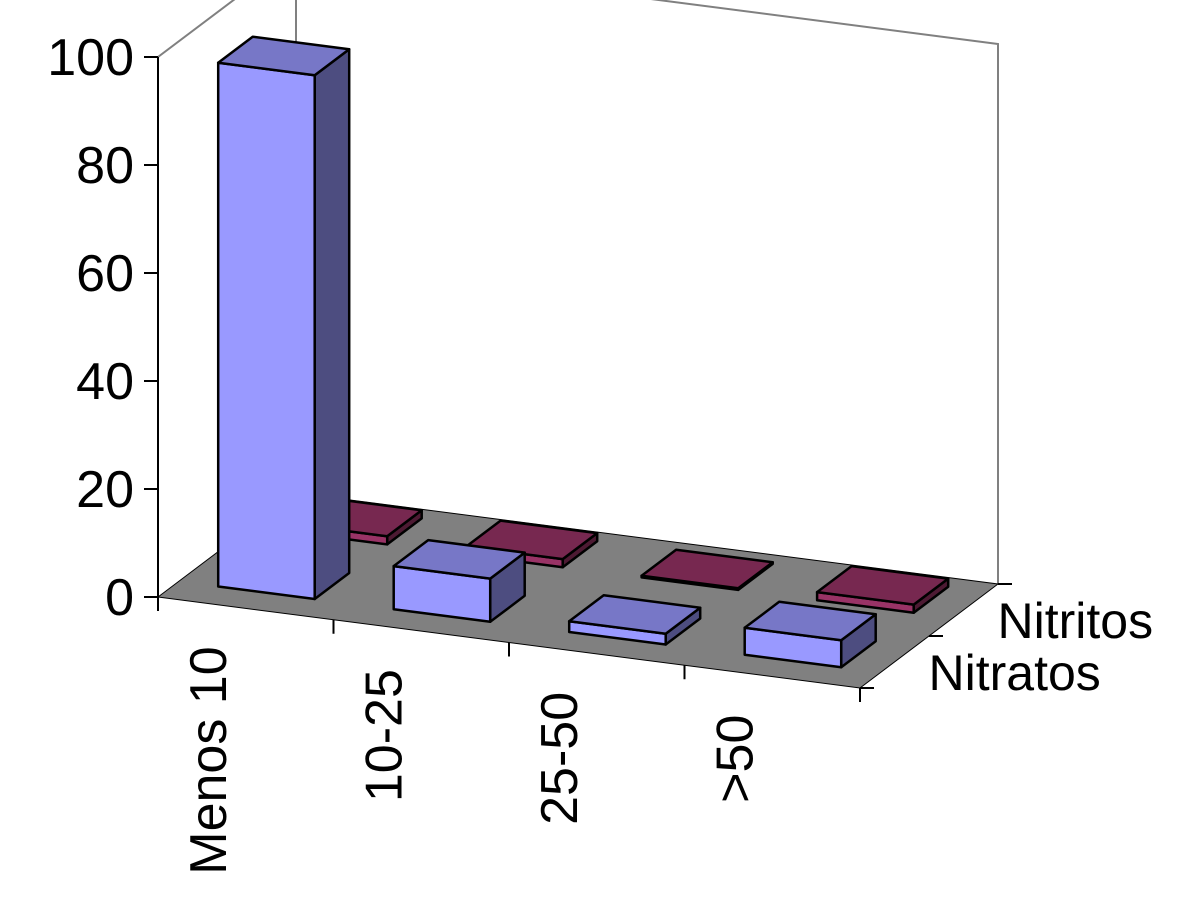 Image resolution: width=1177 pixels, height=903 pixels. I want to click on bar-front-face, so click(266, 331).